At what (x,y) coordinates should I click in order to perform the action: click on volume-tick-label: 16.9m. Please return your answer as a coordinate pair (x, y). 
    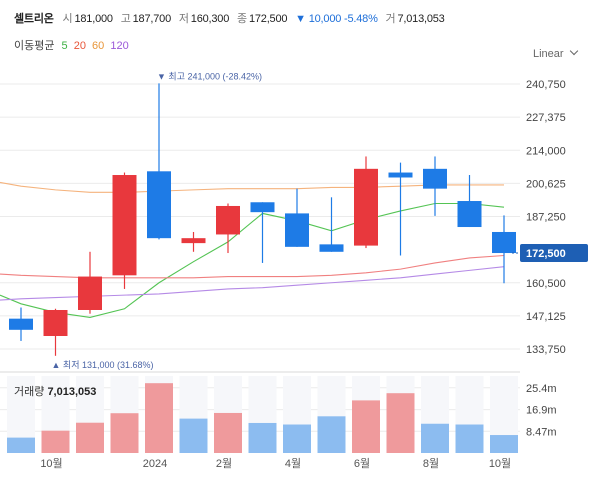
    Looking at the image, I should click on (541, 411).